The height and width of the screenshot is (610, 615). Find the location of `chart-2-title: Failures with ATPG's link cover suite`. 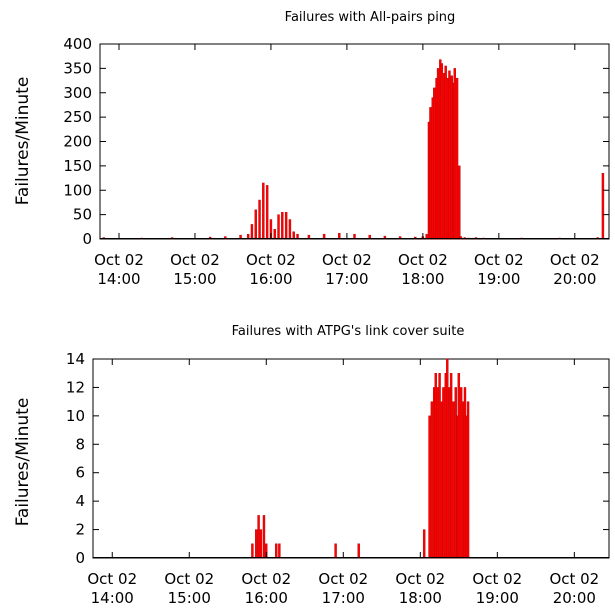

chart-2-title: Failures with ATPG's link cover suite is located at coordinates (348, 331).